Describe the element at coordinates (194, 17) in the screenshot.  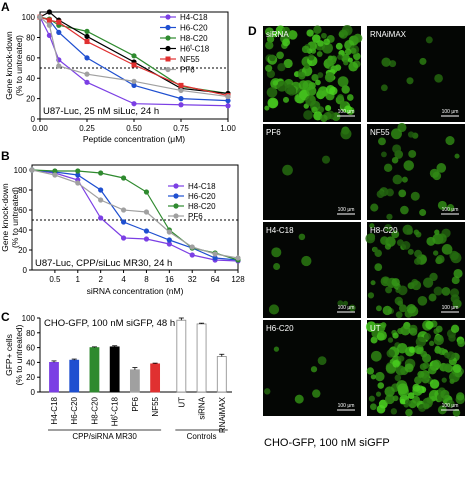
I see `panel-a-legend-label: H4-C18` at that location.